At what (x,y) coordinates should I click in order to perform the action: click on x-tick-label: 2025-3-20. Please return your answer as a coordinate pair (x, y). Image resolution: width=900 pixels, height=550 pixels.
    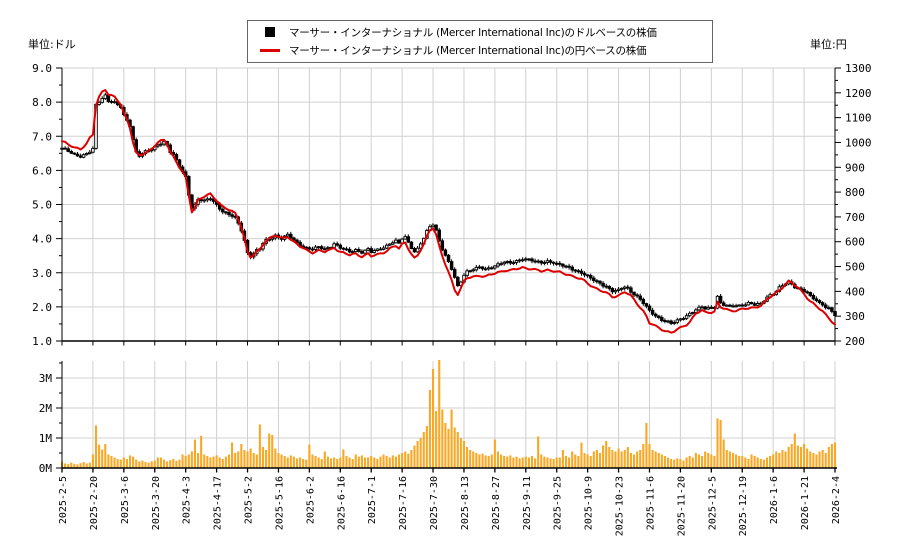
    Looking at the image, I should click on (156, 503).